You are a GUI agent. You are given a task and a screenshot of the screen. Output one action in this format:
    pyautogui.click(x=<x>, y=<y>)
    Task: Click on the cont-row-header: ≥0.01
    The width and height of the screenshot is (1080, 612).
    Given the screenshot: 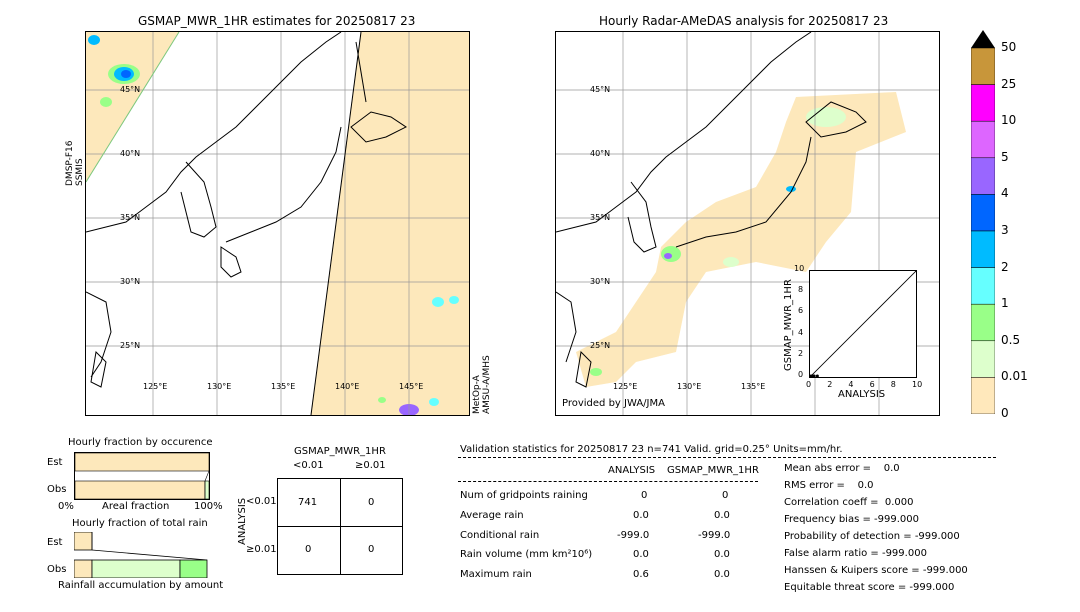 What is the action you would take?
    pyautogui.click(x=261, y=549)
    